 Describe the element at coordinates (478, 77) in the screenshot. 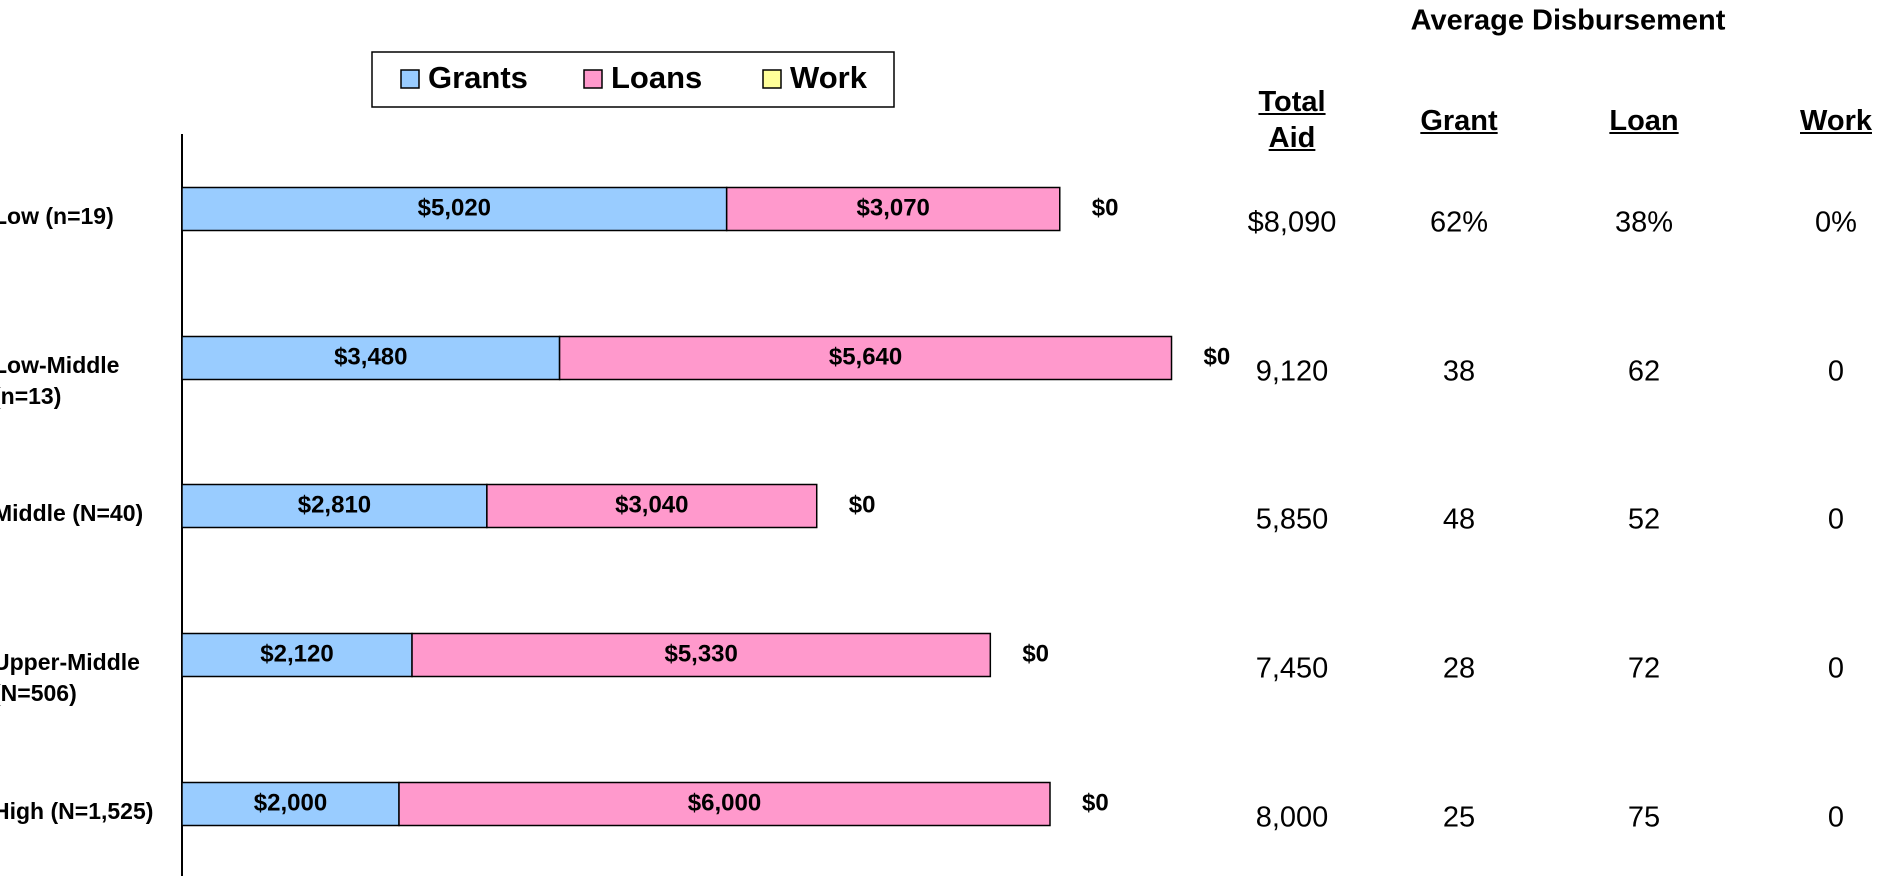

I see `legend-label: Grants` at that location.